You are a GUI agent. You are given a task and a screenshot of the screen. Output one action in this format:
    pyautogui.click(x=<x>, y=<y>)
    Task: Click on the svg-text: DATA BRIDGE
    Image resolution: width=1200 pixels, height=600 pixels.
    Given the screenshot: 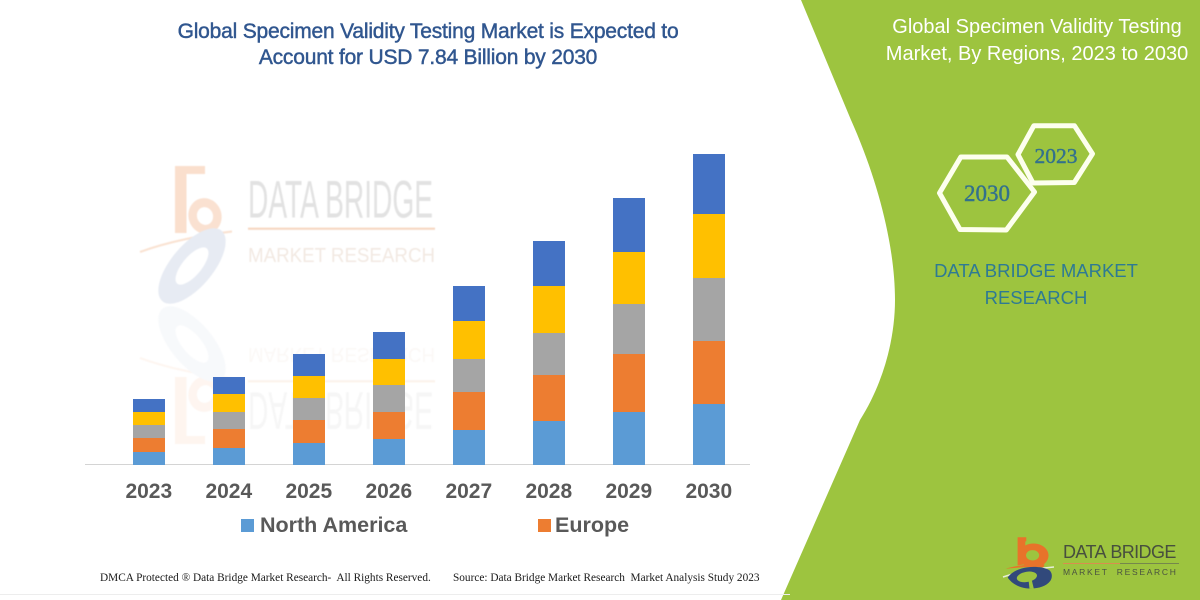 What is the action you would take?
    pyautogui.click(x=340, y=200)
    